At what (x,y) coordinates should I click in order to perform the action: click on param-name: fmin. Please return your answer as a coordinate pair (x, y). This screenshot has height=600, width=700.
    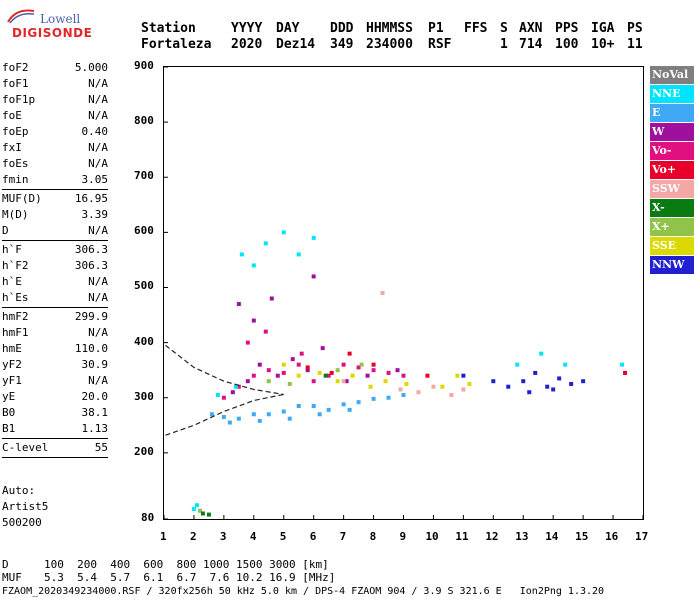
    Looking at the image, I should click on (15, 179).